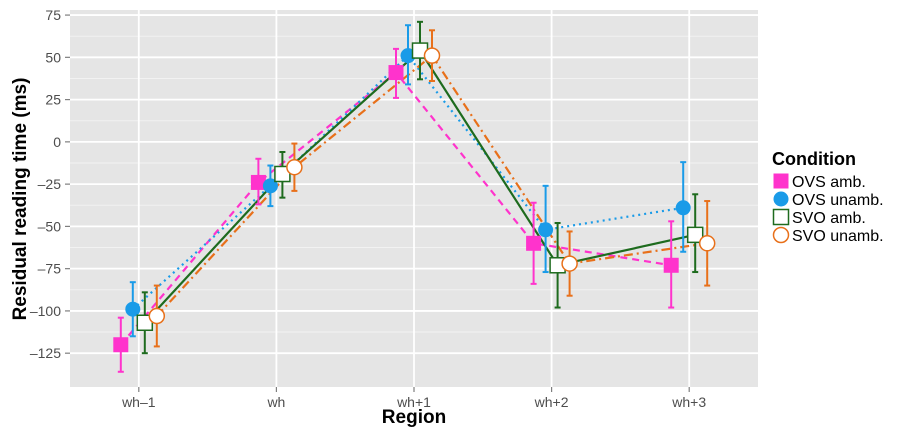 This screenshot has width=909, height=427. Describe the element at coordinates (138, 402) in the screenshot. I see `x-tick-label: wh–1` at that location.